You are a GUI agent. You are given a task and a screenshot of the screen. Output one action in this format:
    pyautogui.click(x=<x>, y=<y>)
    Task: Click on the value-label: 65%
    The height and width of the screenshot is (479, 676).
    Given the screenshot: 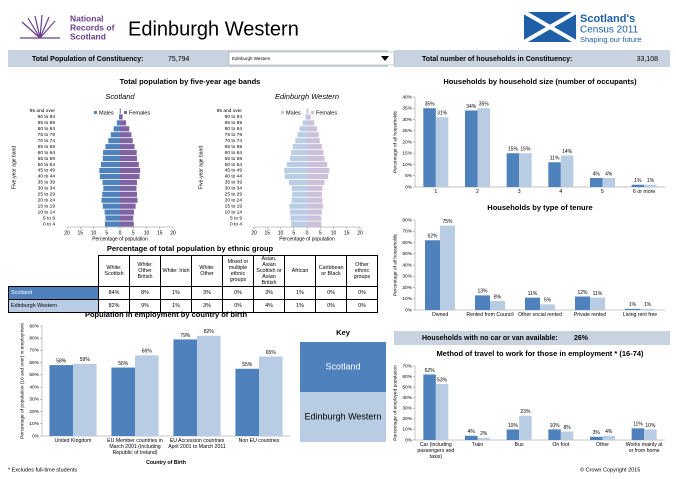 What is the action you would take?
    pyautogui.click(x=271, y=353)
    